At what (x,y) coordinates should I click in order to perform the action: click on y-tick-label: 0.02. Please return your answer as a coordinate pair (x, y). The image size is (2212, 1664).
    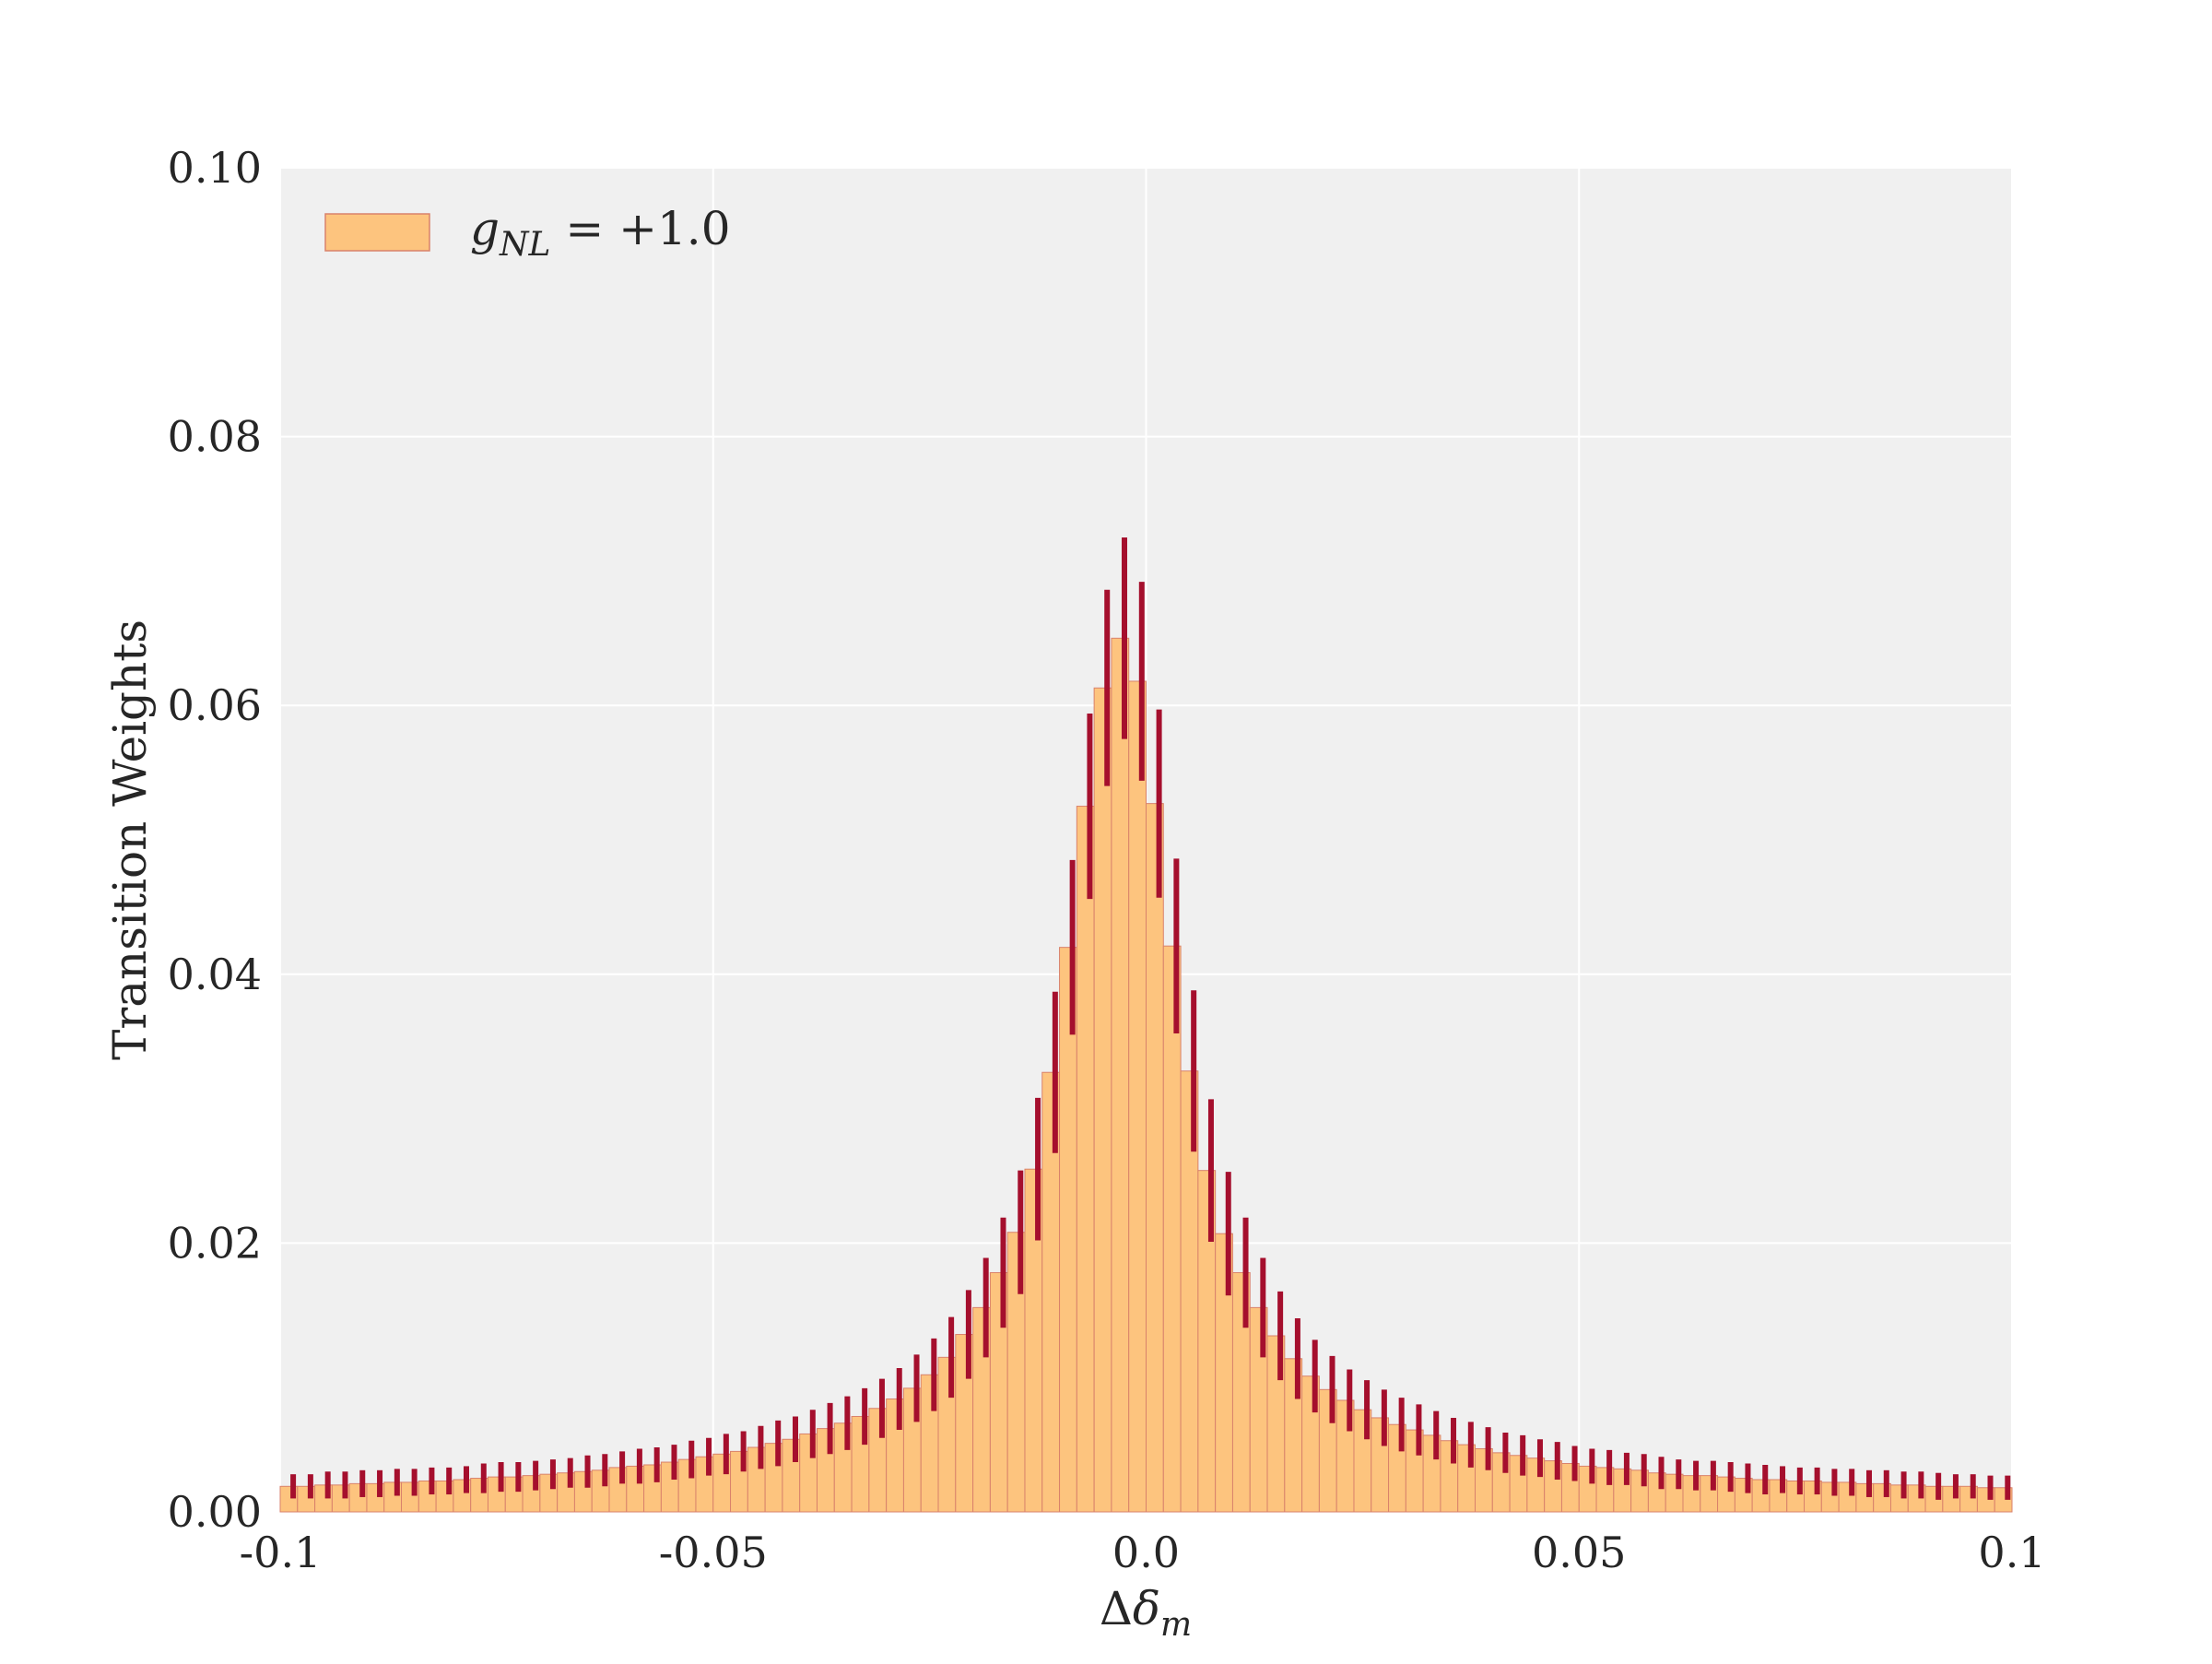
    Looking at the image, I should click on (215, 1243).